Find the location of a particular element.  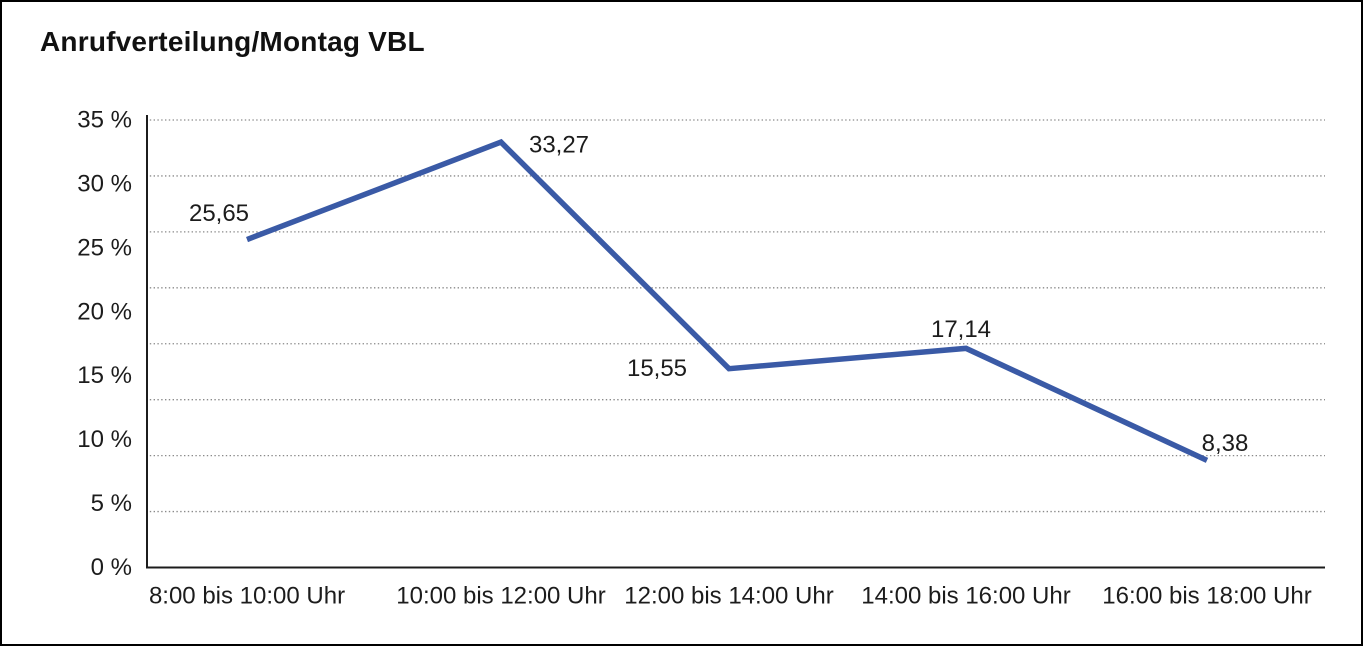

y-tick-label: 15 % is located at coordinates (104, 375).